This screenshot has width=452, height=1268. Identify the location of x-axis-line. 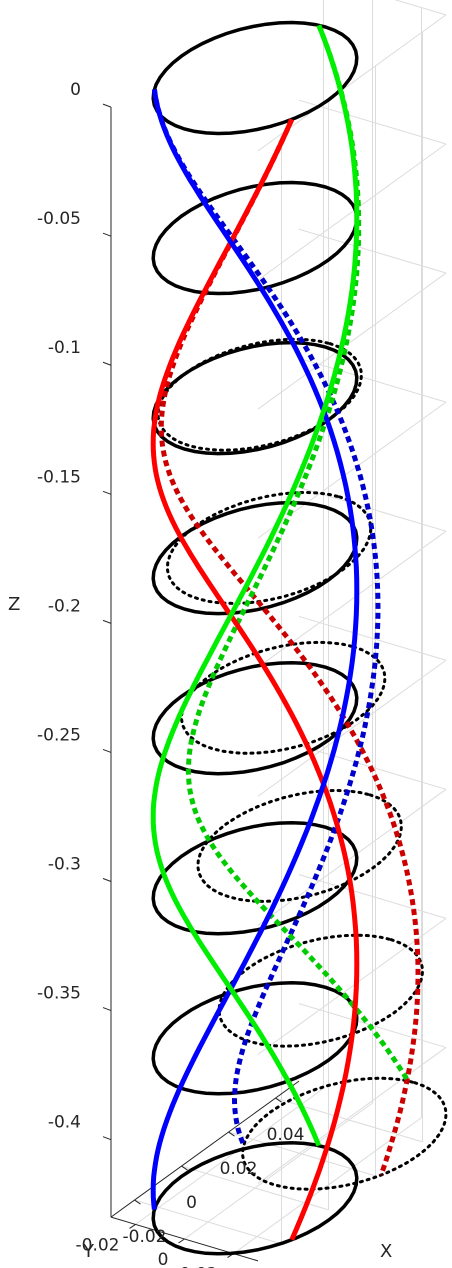
(205, 1149).